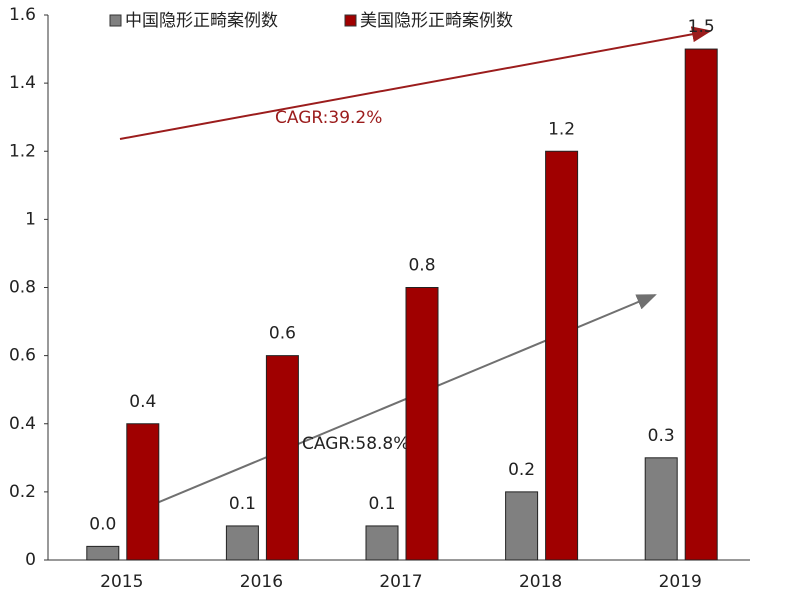 This screenshot has height=605, width=786. What do you see at coordinates (701, 27) in the screenshot?
I see `data-label: 1.5` at bounding box center [701, 27].